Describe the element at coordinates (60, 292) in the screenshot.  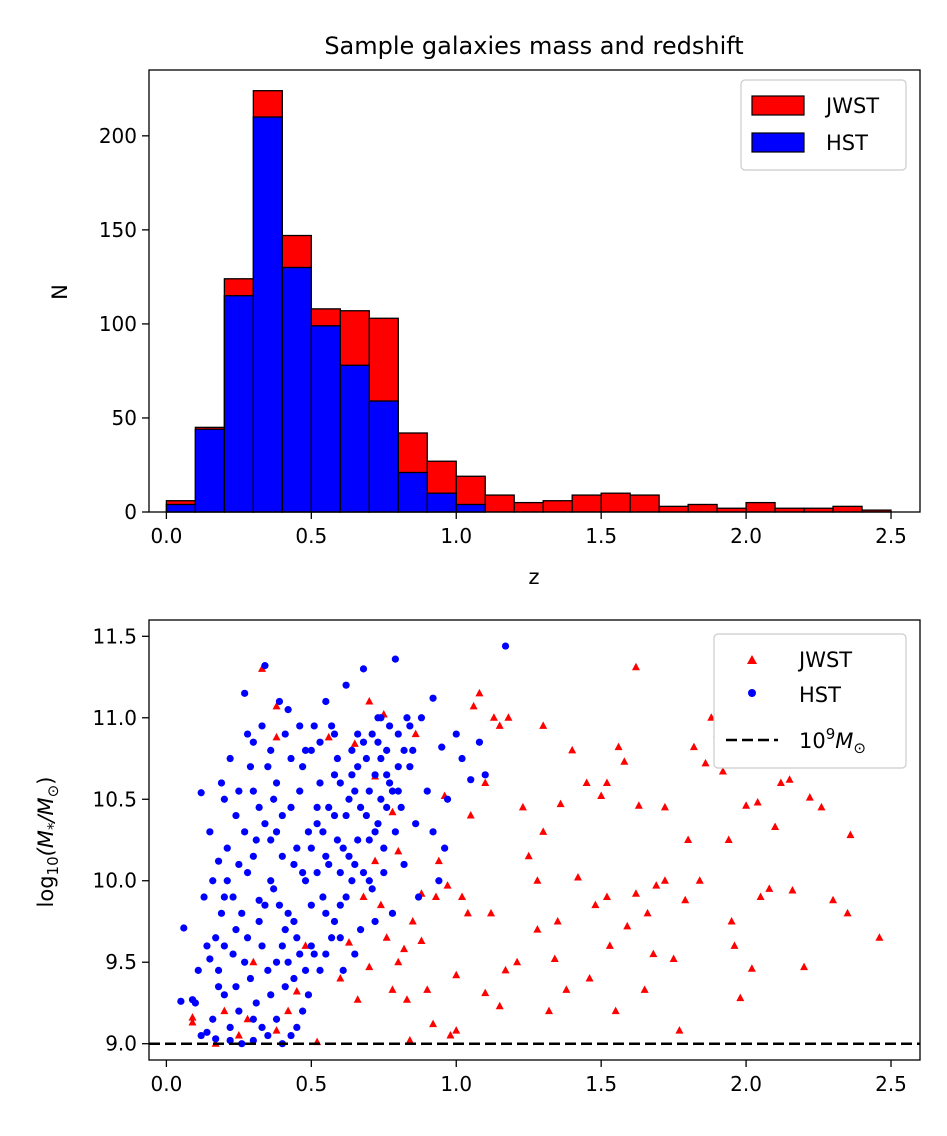
I see `y-axis-label: N` at that location.